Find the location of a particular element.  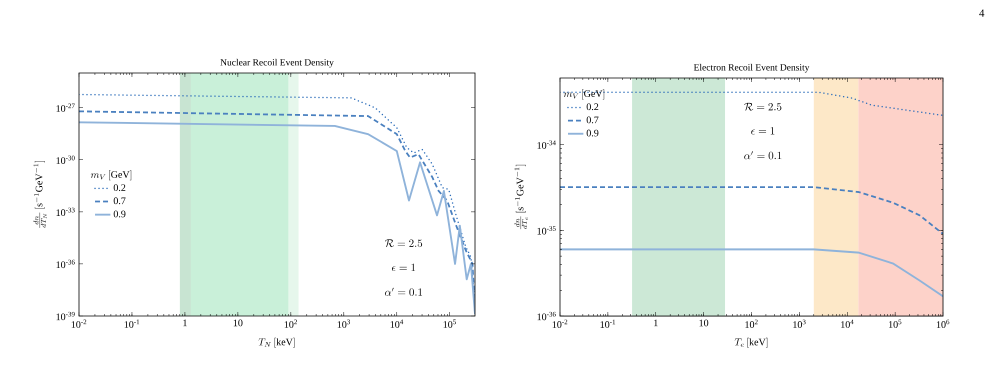

y-tick-label: 10$^{-27}$ is located at coordinates (65, 108).